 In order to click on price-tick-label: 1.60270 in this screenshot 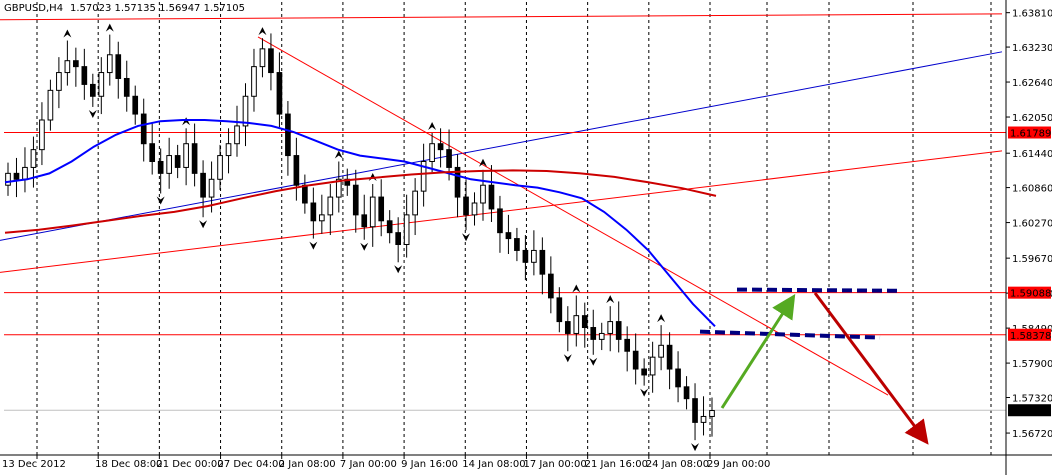, I will do `click(1032, 224)`.